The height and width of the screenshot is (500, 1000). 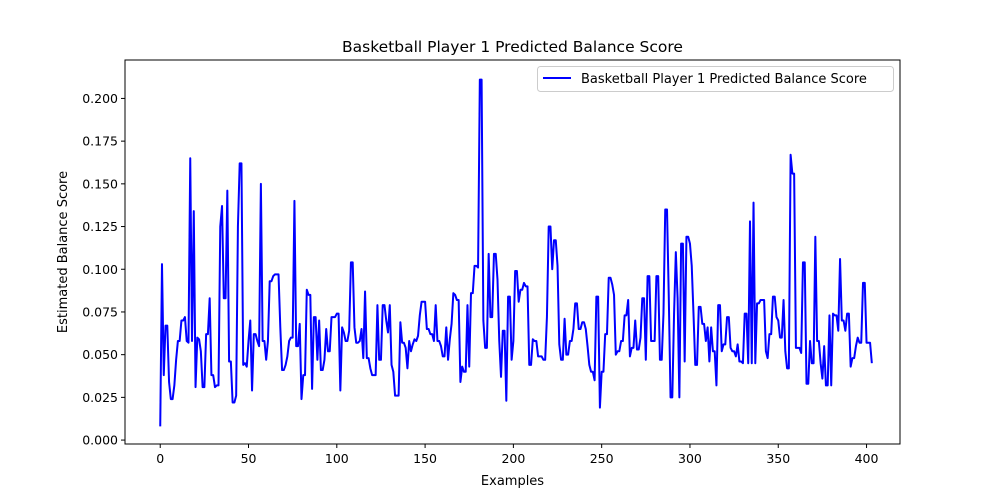 I want to click on legend-box, so click(x=715, y=79).